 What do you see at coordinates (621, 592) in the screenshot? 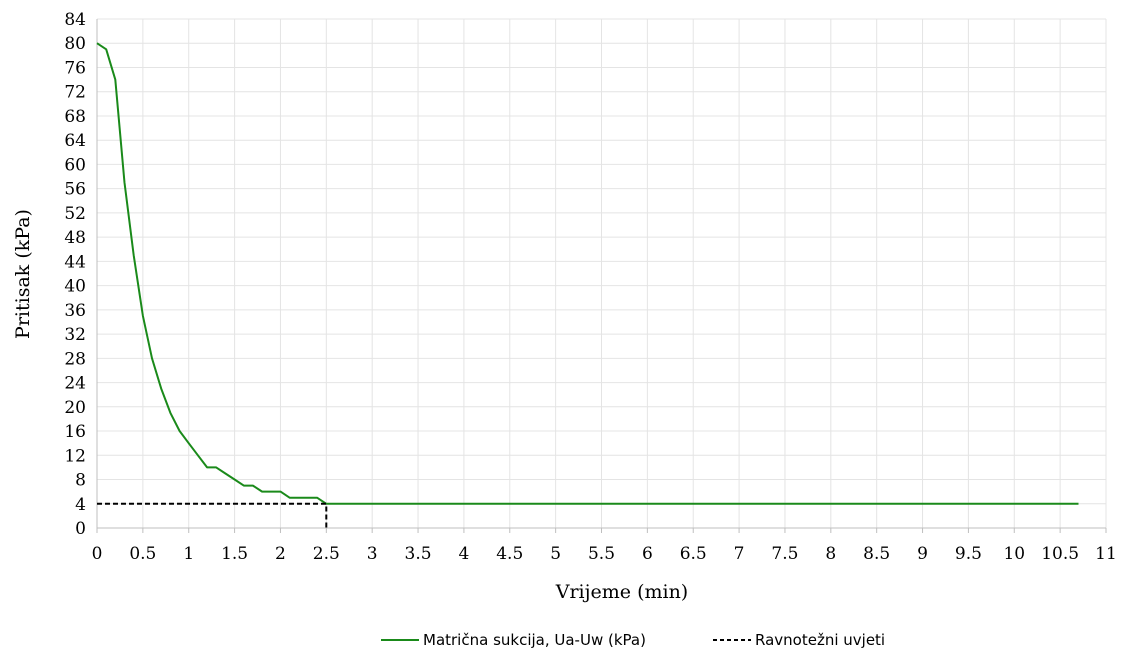
I see `x-axis-title: Vrijeme (min)` at bounding box center [621, 592].